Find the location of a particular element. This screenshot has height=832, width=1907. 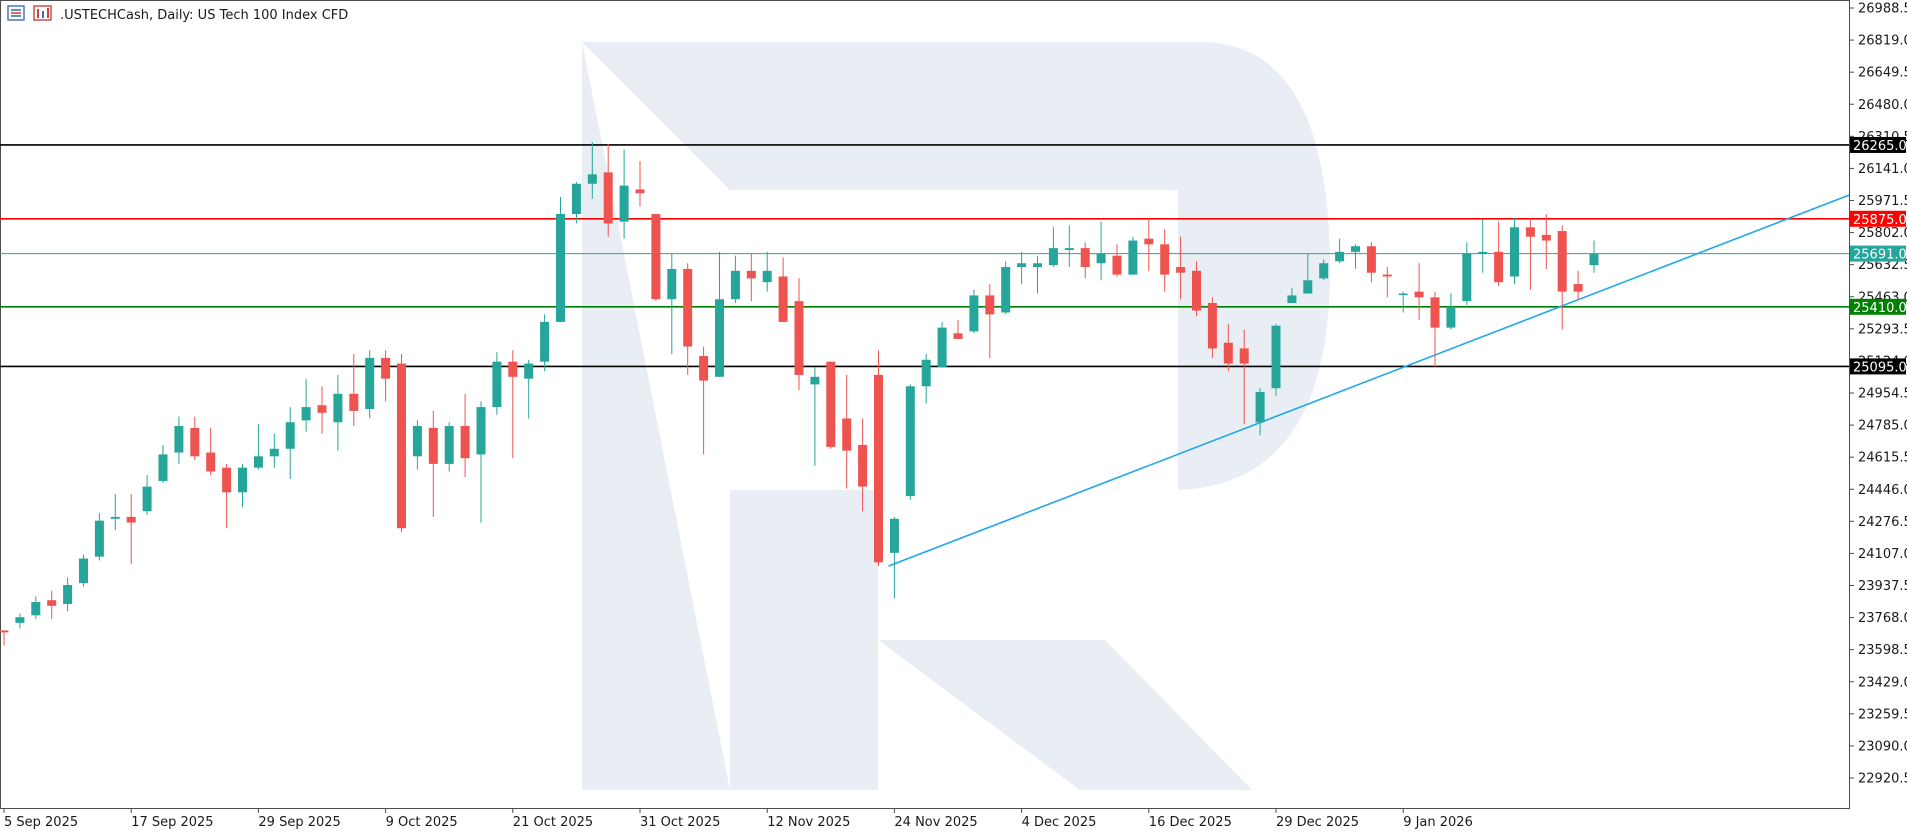

chart-properties-icon is located at coordinates (42, 13).